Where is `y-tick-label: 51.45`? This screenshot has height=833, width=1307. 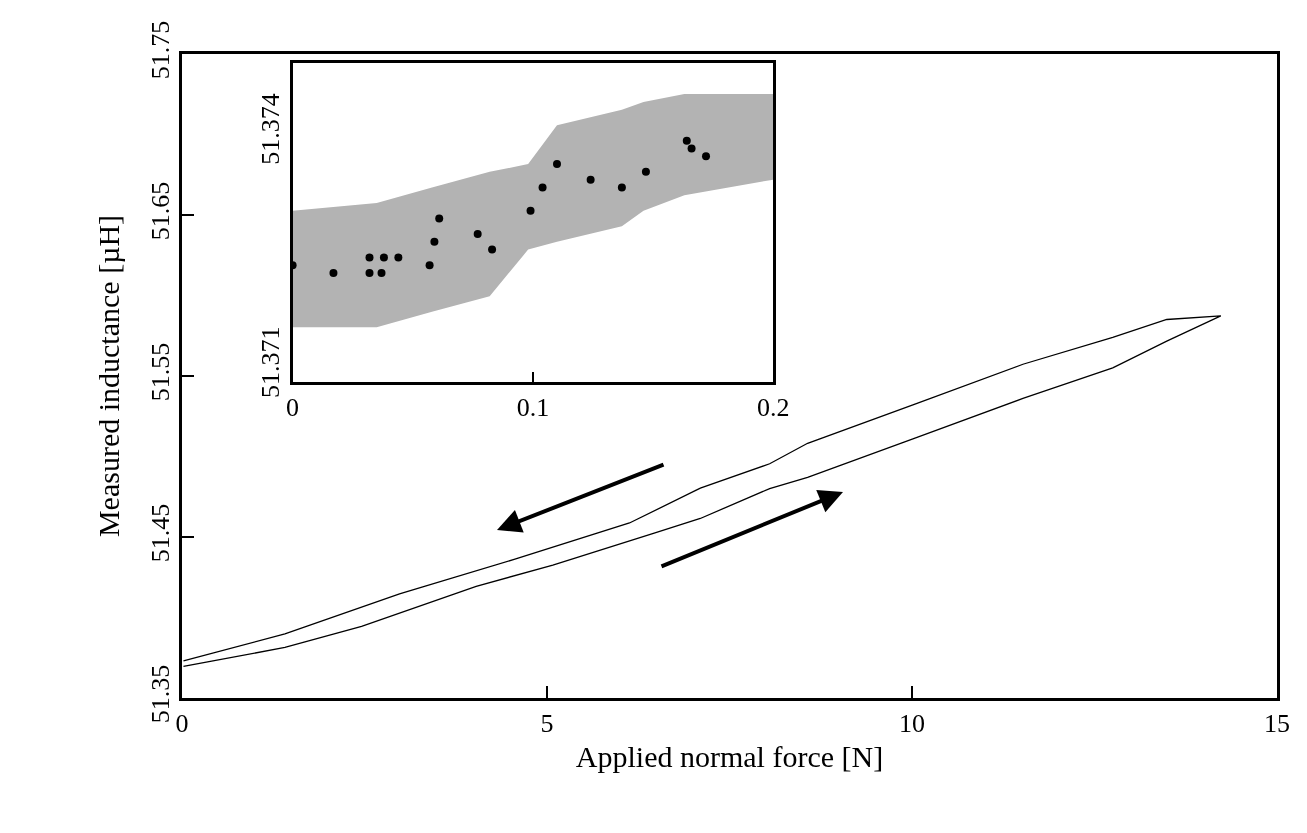
y-tick-label: 51.45 is located at coordinates (160, 533).